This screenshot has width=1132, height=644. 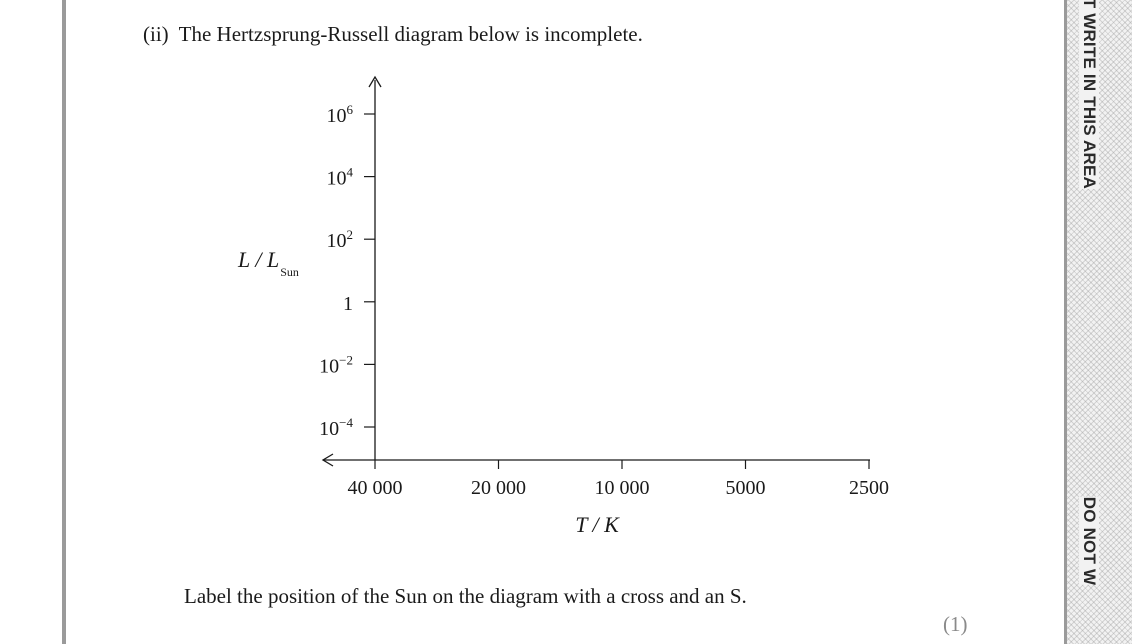 I want to click on question-number: (ii), so click(x=156, y=34).